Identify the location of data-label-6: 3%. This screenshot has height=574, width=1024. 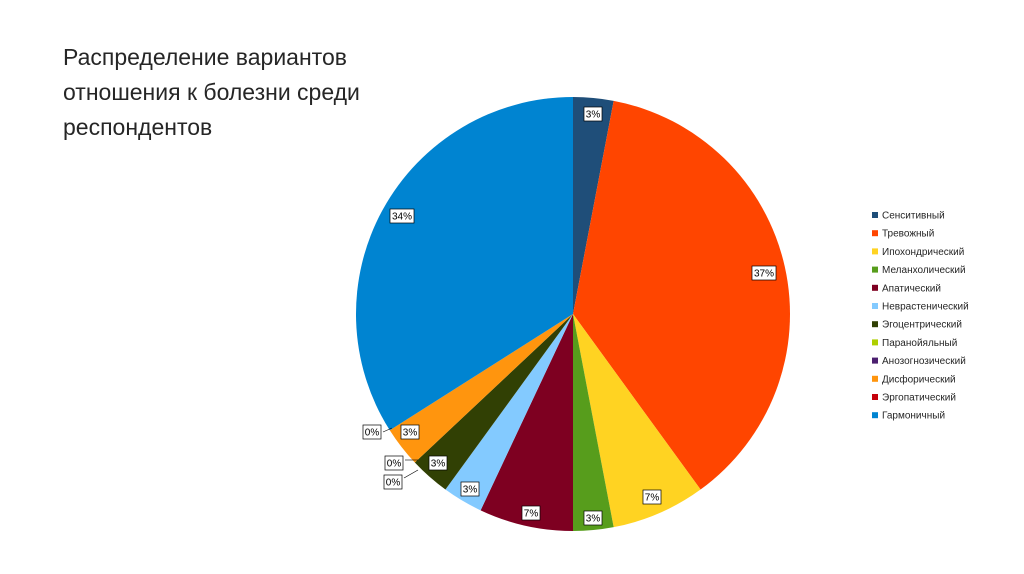
(470, 489).